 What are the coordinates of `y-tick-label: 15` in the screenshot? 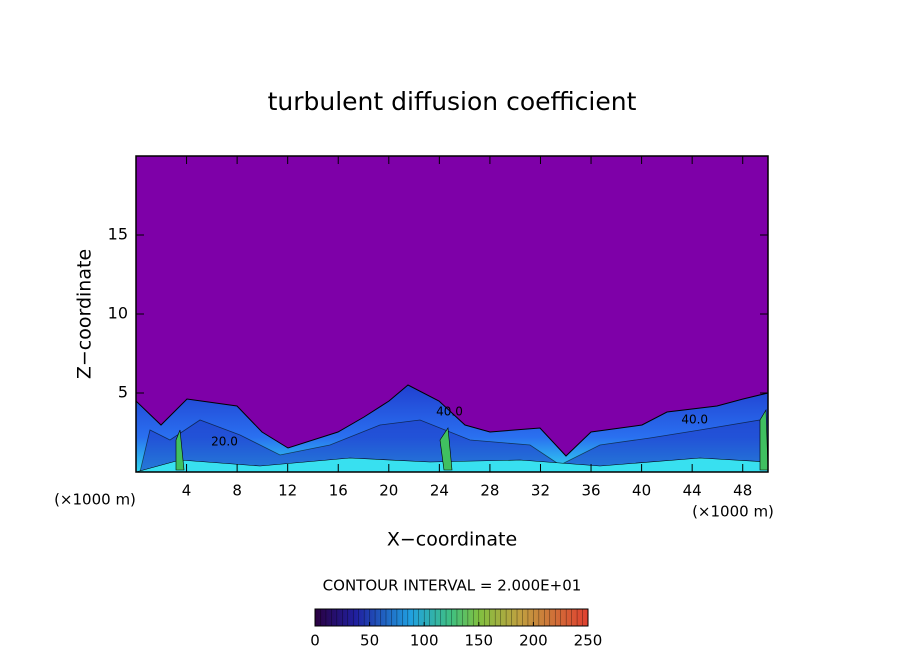 It's located at (118, 234).